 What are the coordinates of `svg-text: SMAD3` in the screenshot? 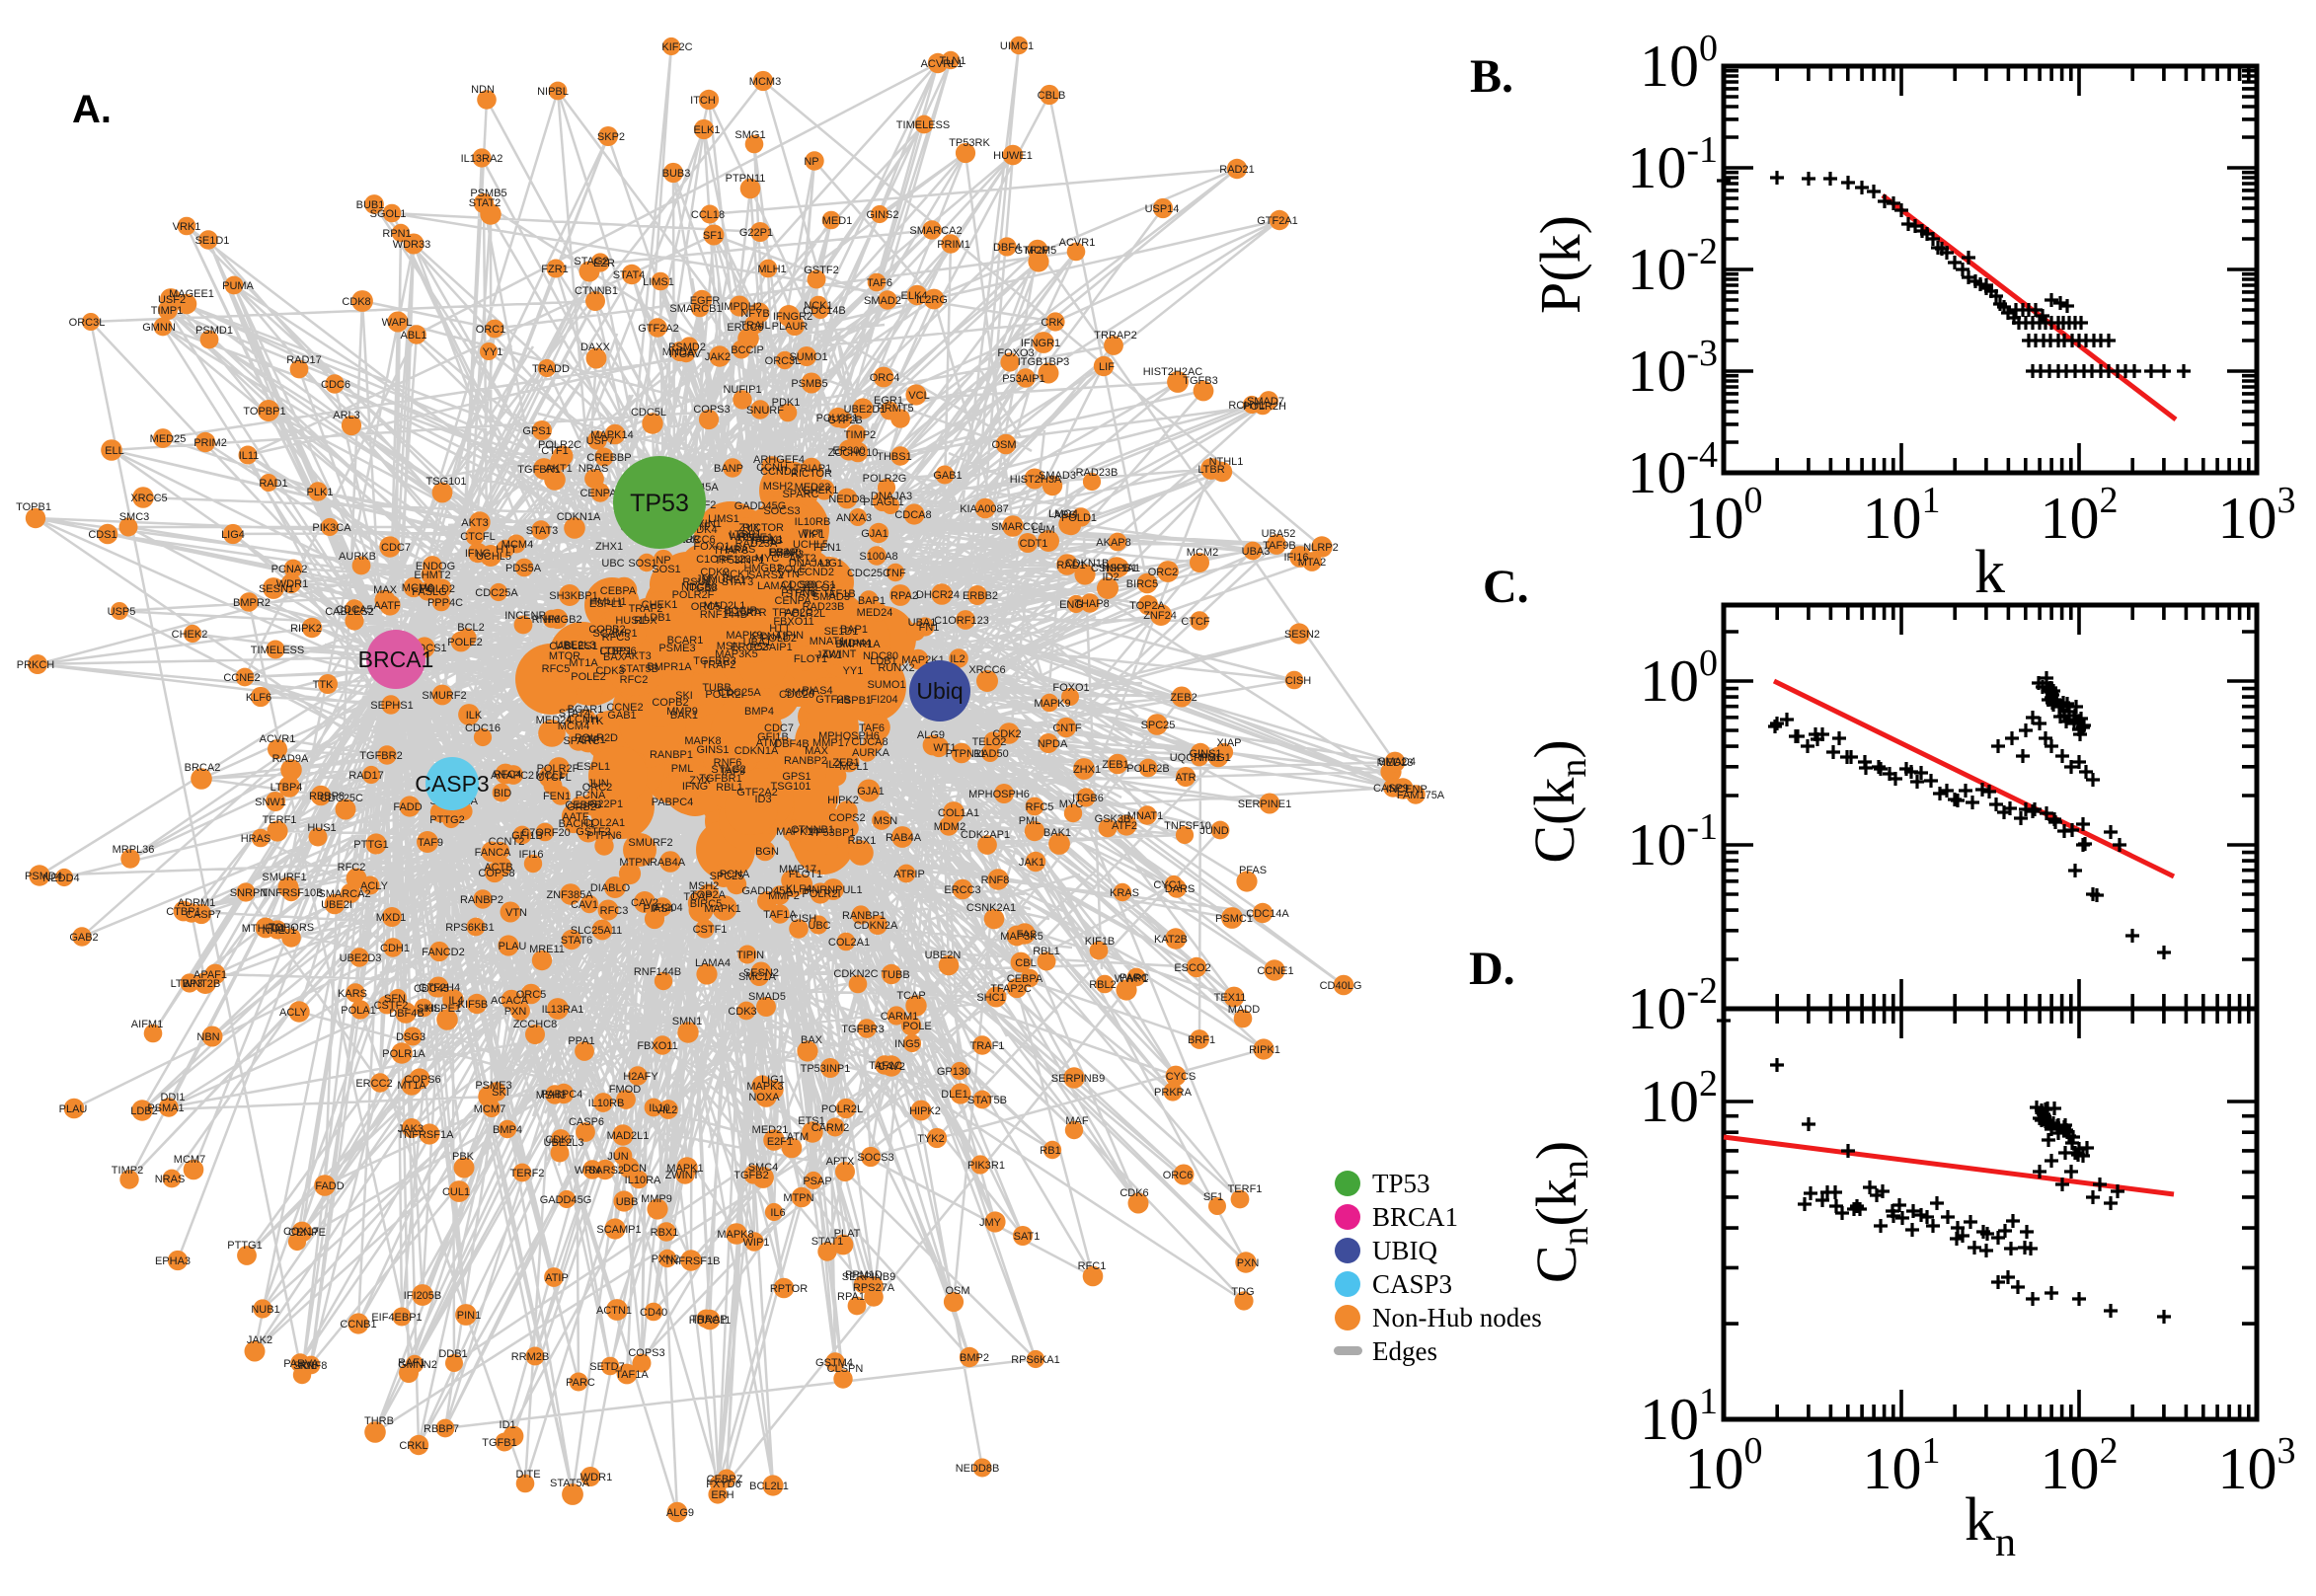 It's located at (1057, 476).